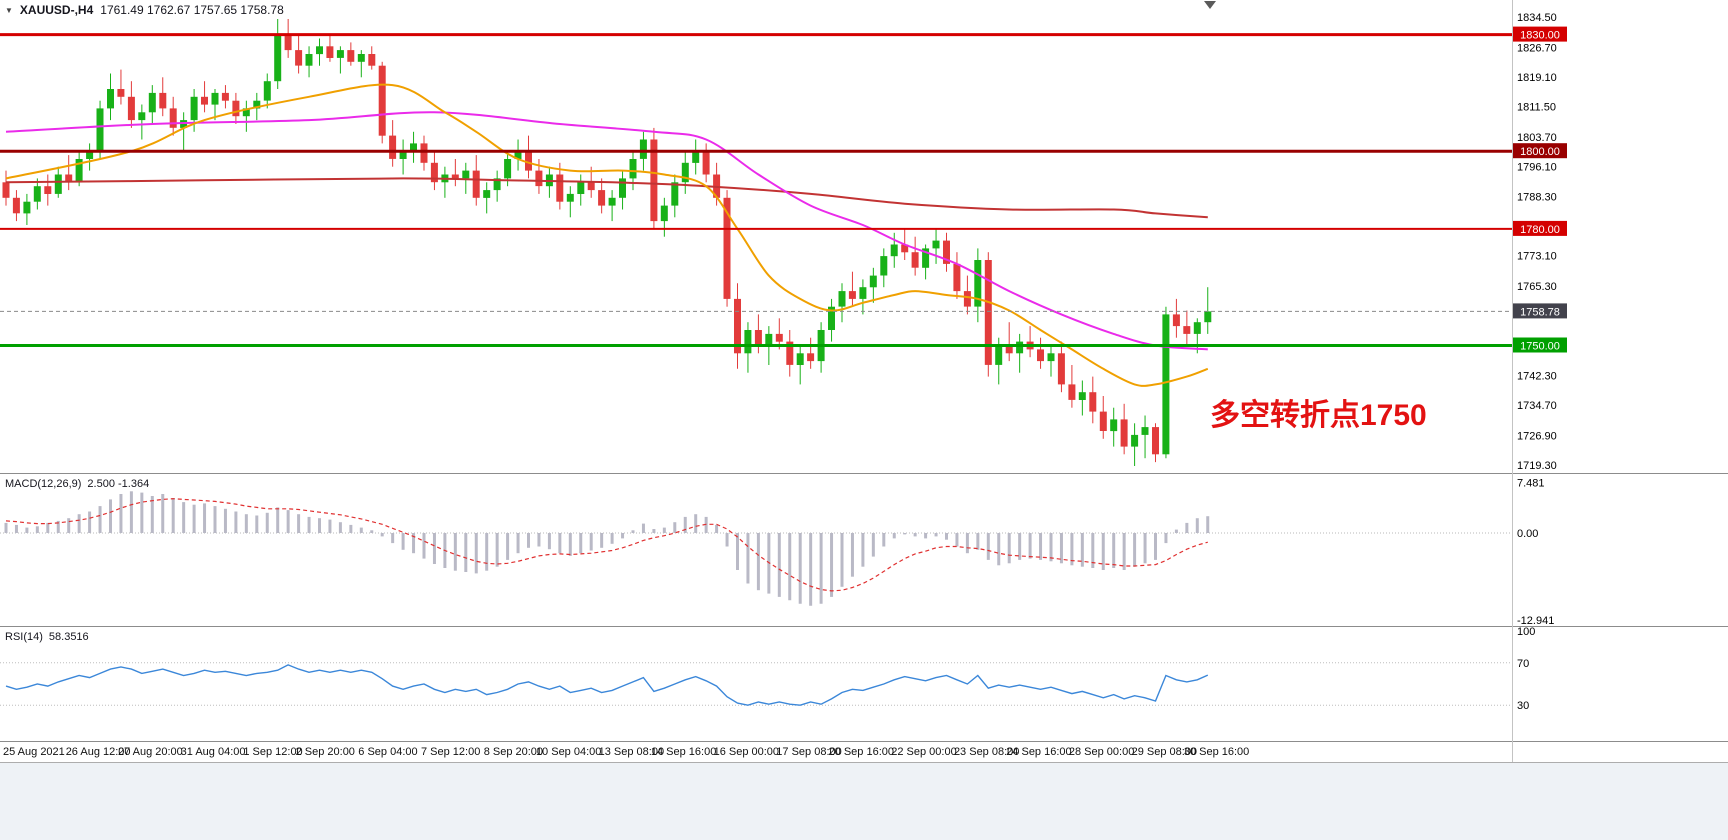  I want to click on macd-label-name: MACD(12,26,9), so click(43, 484).